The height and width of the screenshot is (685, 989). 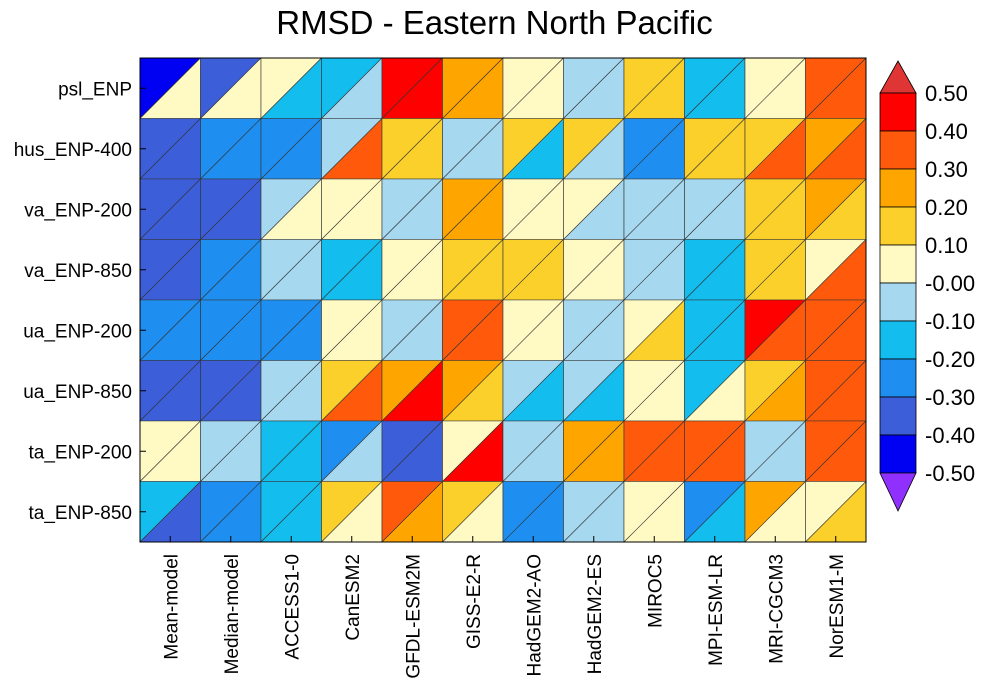 What do you see at coordinates (776, 609) in the screenshot?
I see `column-label: MRI-CGCM3` at bounding box center [776, 609].